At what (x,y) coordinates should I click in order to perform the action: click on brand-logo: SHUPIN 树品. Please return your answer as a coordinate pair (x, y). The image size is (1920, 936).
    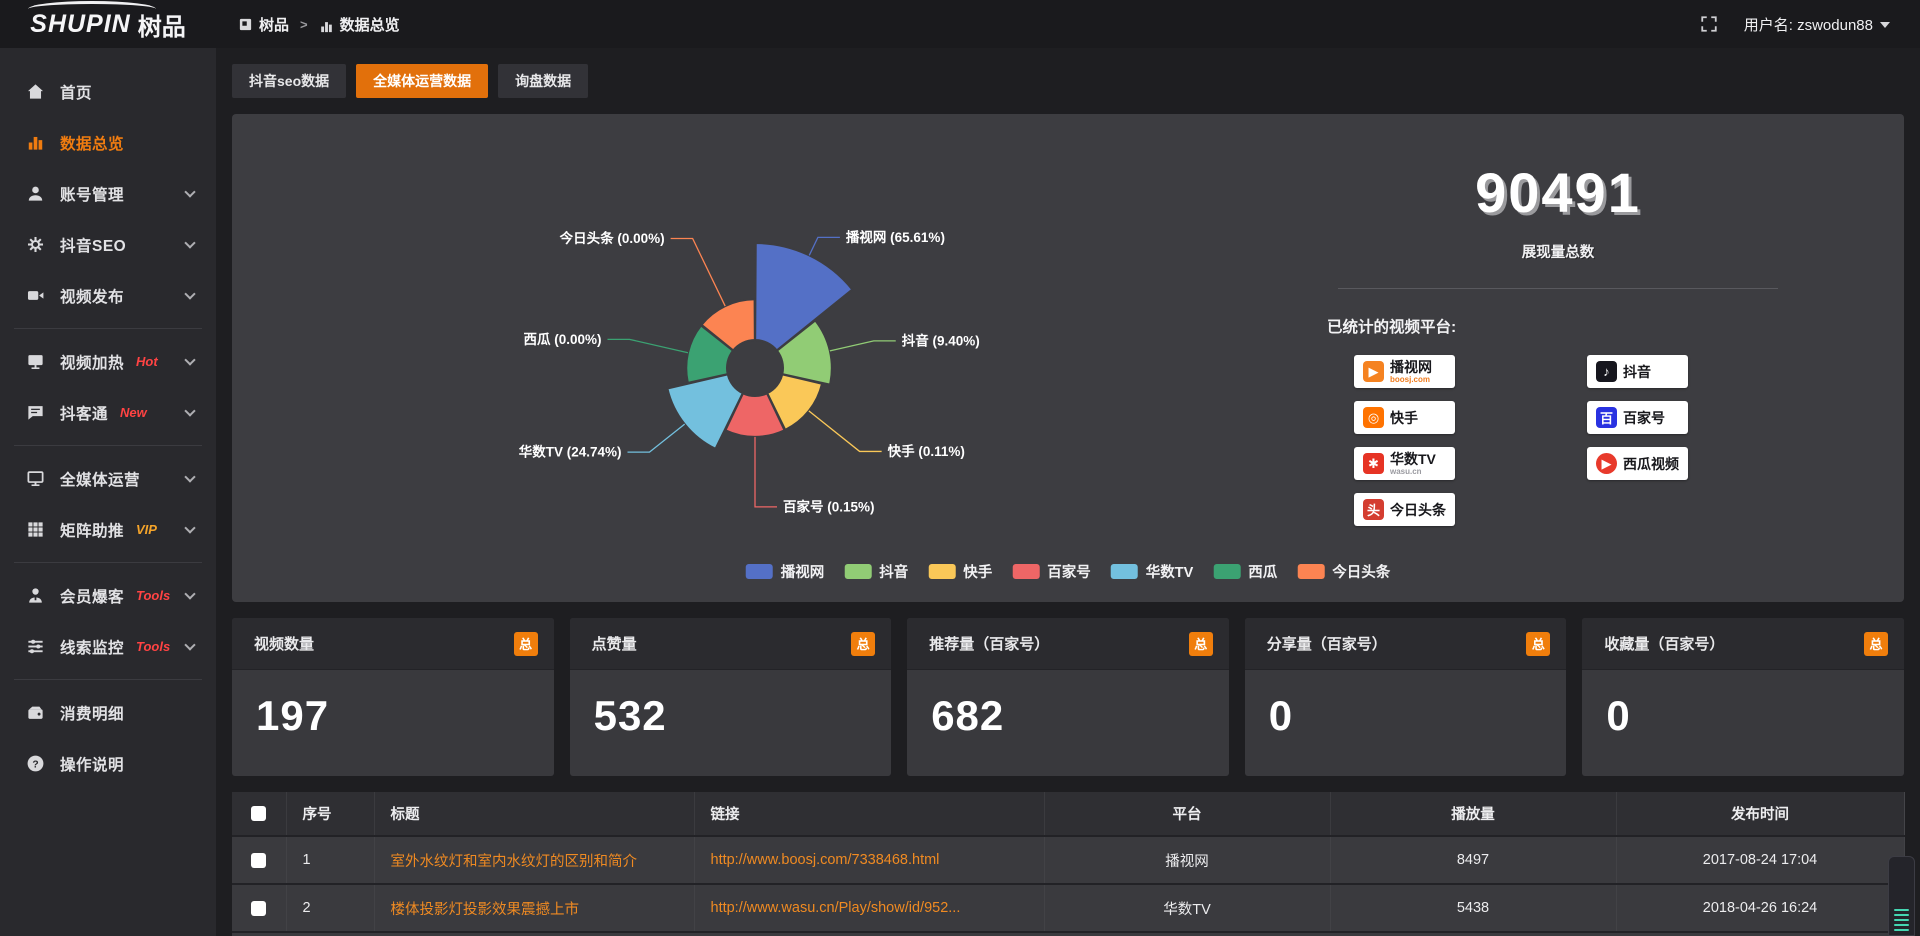
    Looking at the image, I should click on (108, 24).